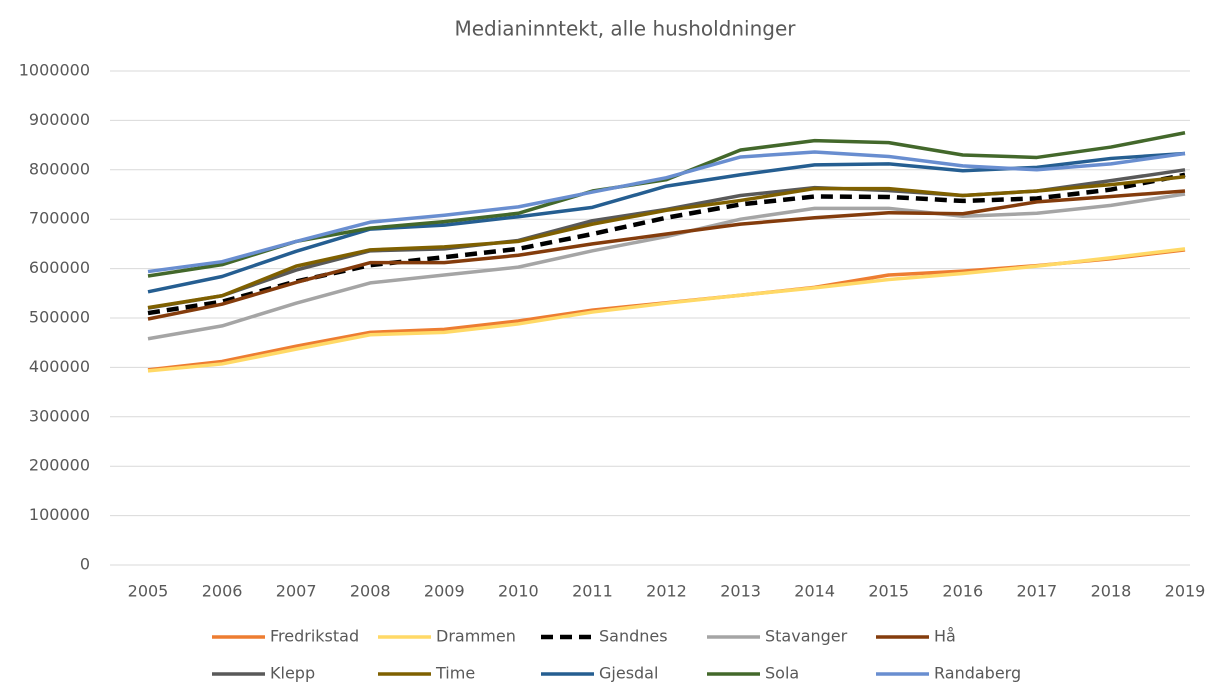  What do you see at coordinates (59, 119) in the screenshot?
I see `y-tick-label: 900000` at bounding box center [59, 119].